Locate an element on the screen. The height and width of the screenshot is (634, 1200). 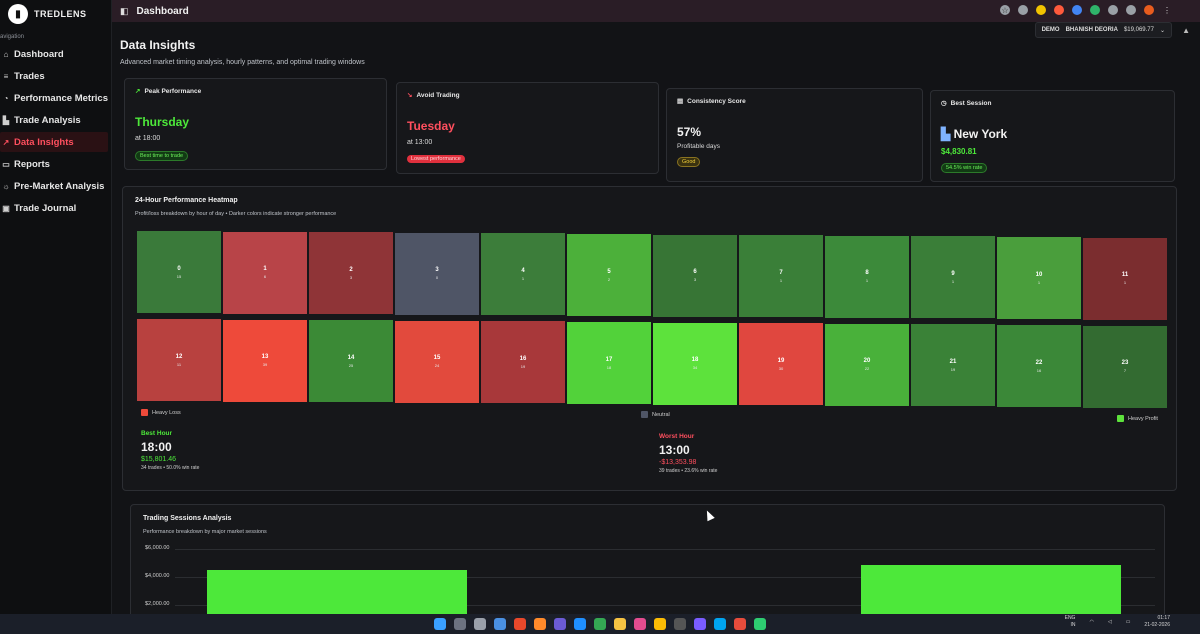
heatmap-cell-hour: 19 is located at coordinates (781, 360).